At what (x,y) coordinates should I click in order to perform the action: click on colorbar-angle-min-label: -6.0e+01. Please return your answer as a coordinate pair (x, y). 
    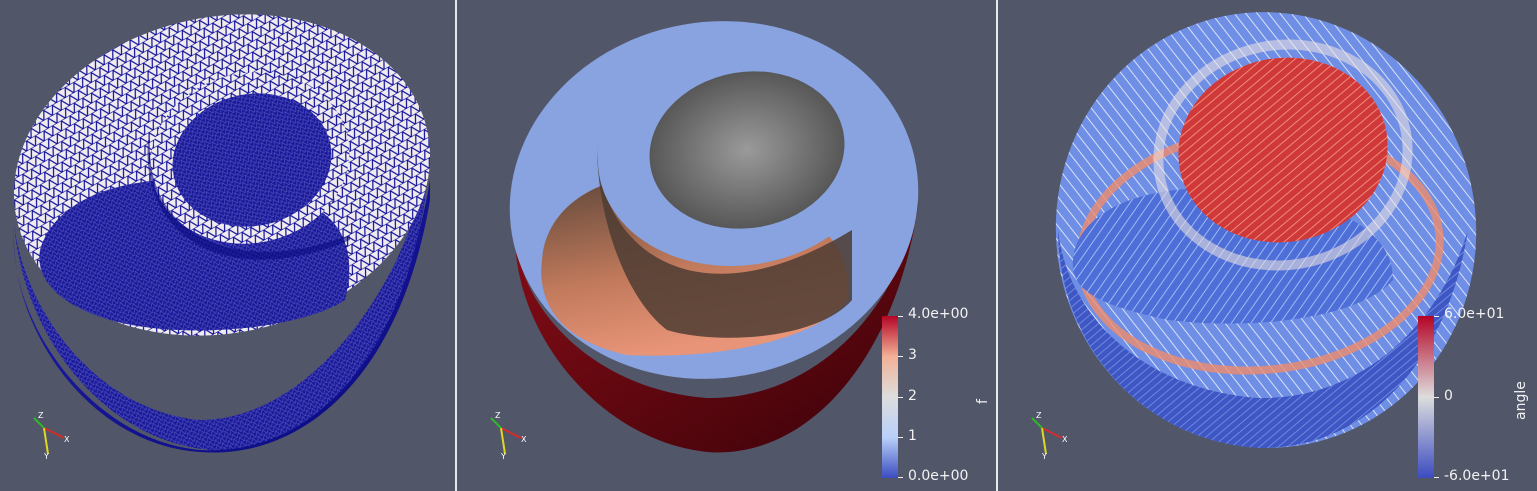
    Looking at the image, I should click on (1477, 476).